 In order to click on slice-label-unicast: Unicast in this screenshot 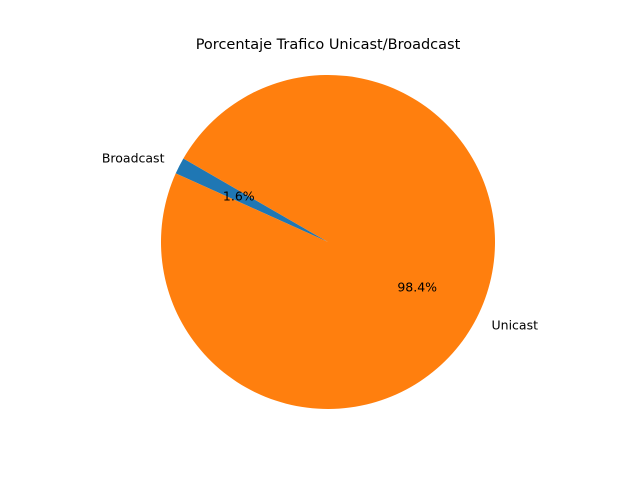, I will do `click(515, 325)`.